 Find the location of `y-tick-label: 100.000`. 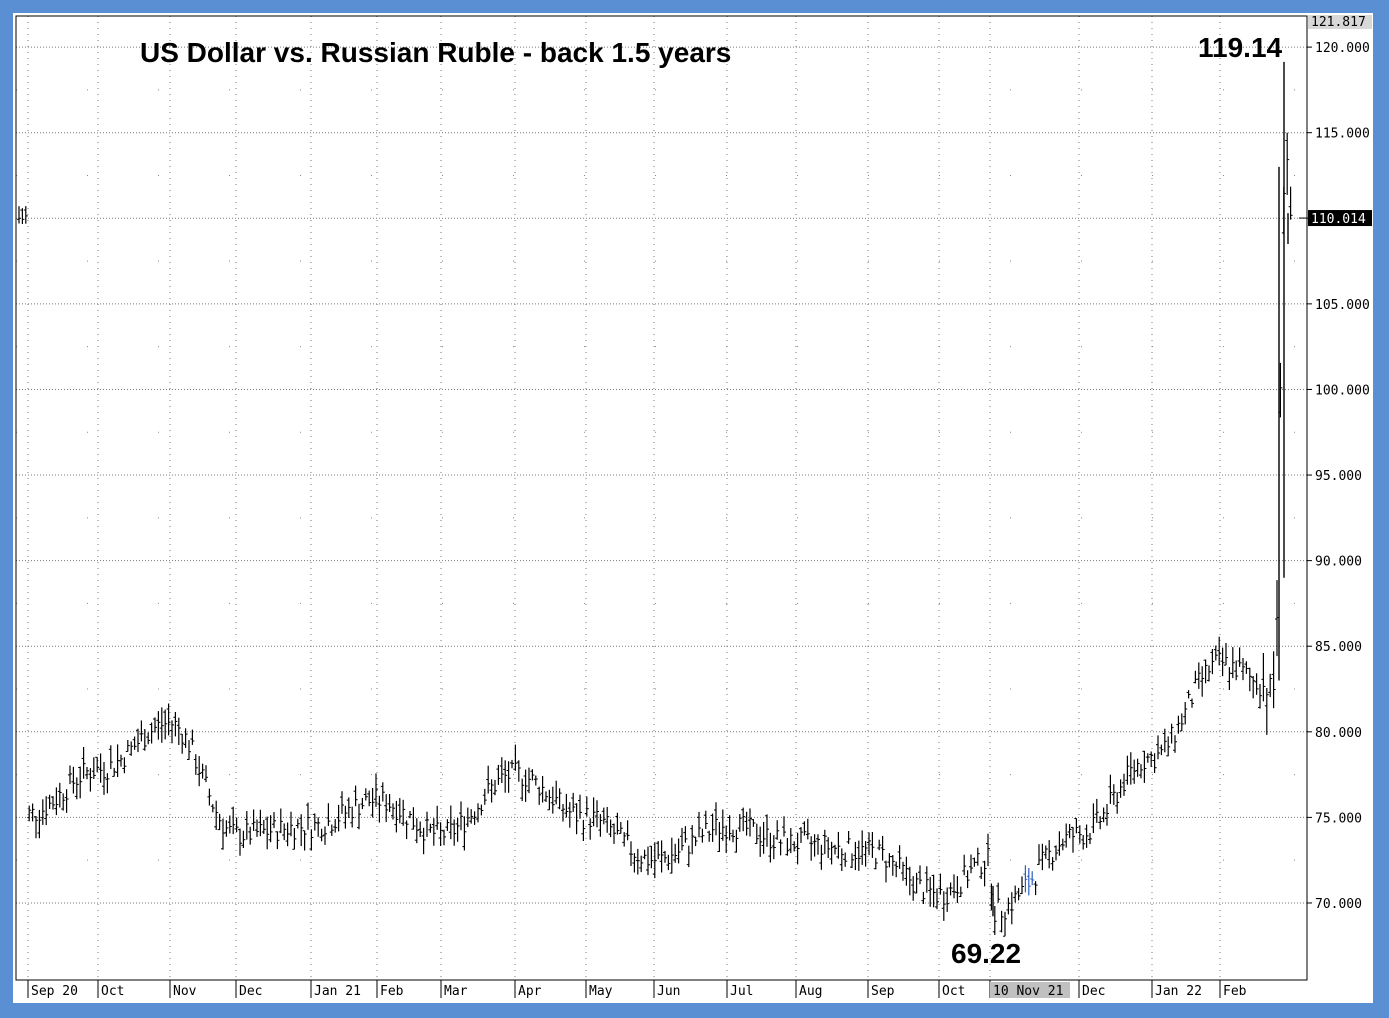

y-tick-label: 100.000 is located at coordinates (1342, 390).